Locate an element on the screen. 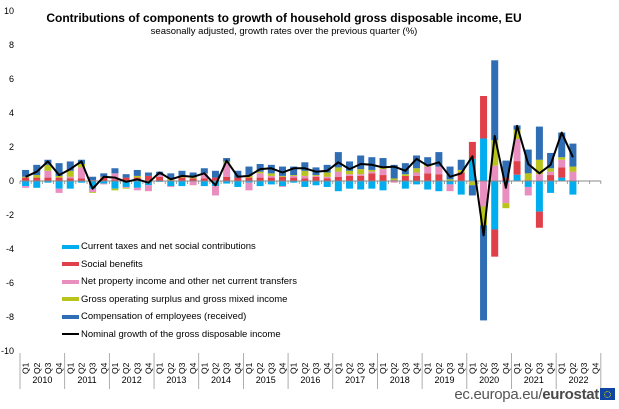 This screenshot has width=619, height=409. y-tick-label: 10 is located at coordinates (9, 11).